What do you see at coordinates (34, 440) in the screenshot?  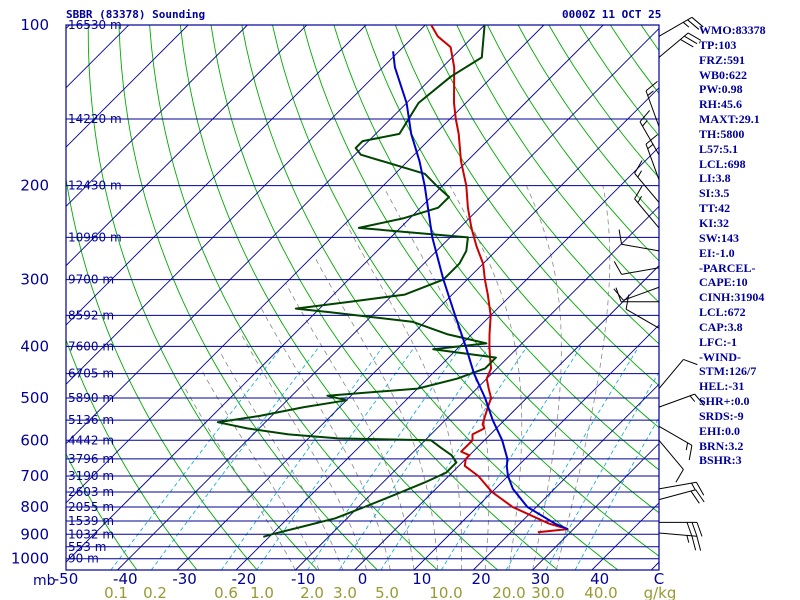 I see `pressure-tick-label: 600` at bounding box center [34, 440].